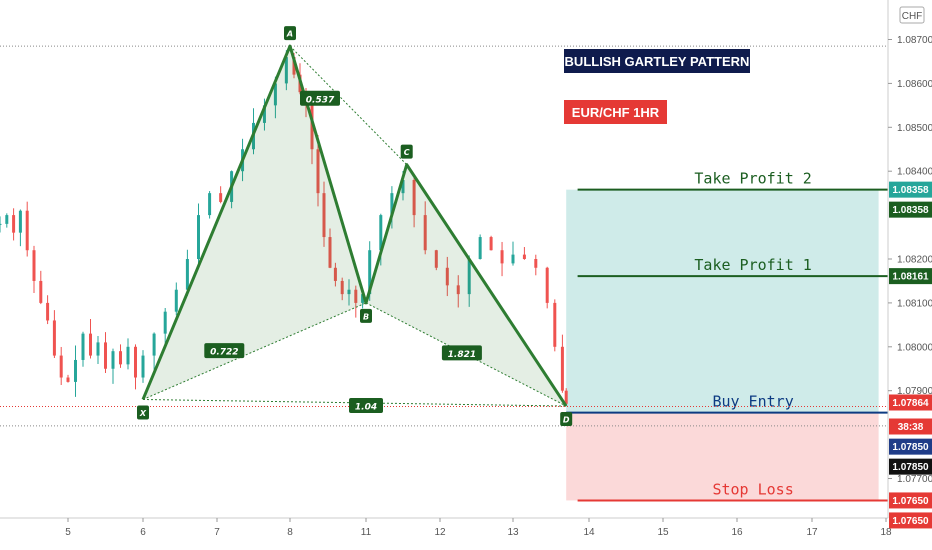 This screenshot has width=932, height=550. What do you see at coordinates (366, 532) in the screenshot?
I see `time-tick-label: 11` at bounding box center [366, 532].